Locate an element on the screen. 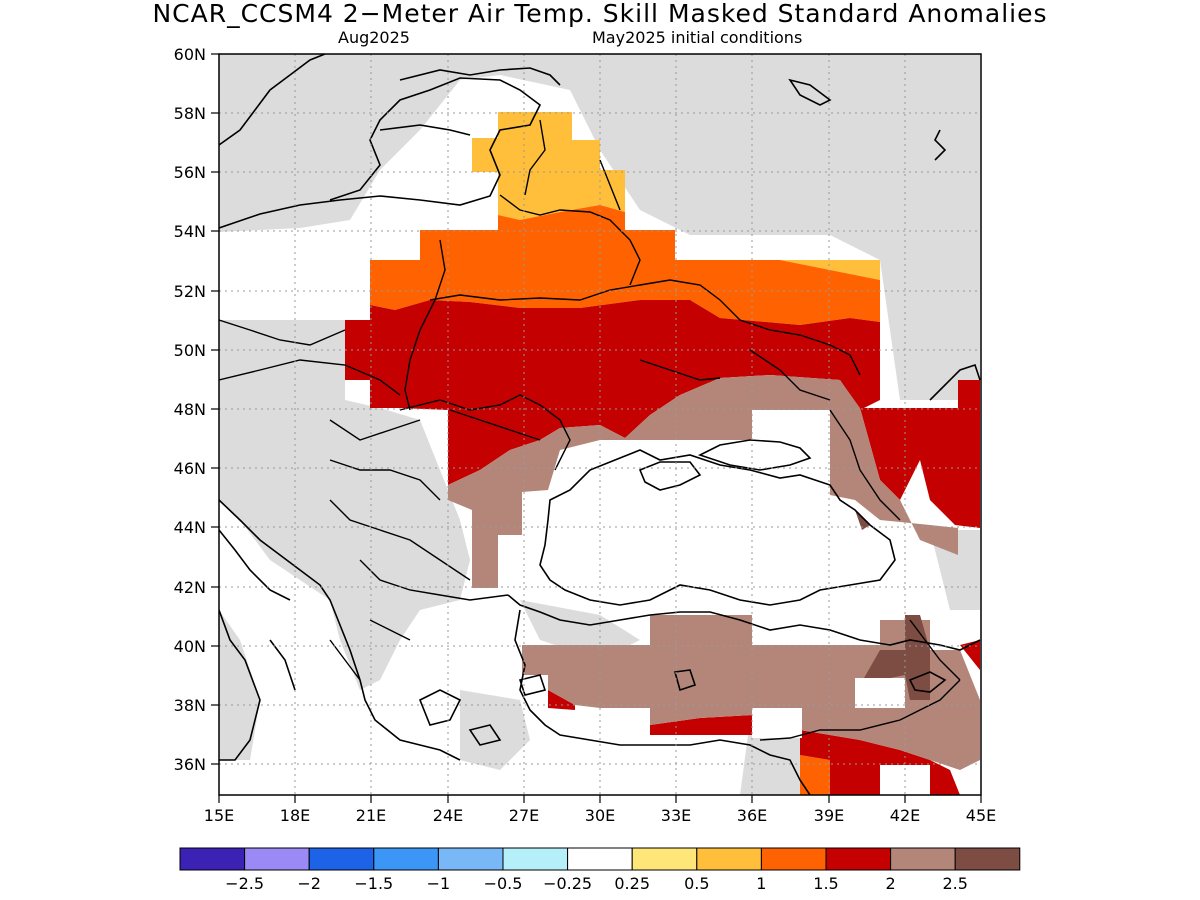 This screenshot has width=1200, height=900. lat-label: 54N is located at coordinates (190, 231).